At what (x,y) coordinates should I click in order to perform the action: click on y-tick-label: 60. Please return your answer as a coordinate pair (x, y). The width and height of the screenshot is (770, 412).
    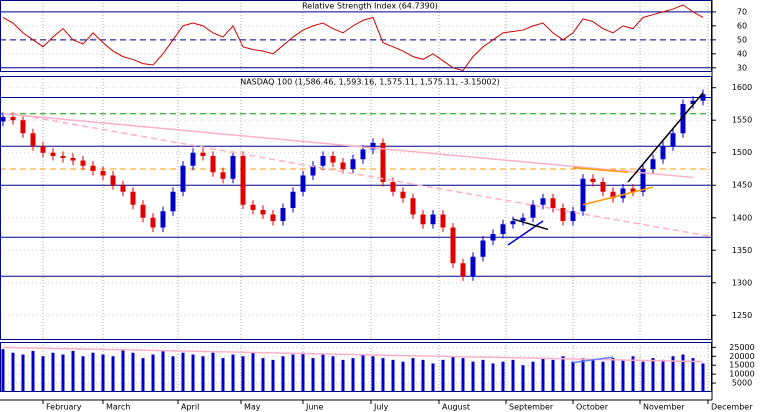
    Looking at the image, I should click on (742, 25).